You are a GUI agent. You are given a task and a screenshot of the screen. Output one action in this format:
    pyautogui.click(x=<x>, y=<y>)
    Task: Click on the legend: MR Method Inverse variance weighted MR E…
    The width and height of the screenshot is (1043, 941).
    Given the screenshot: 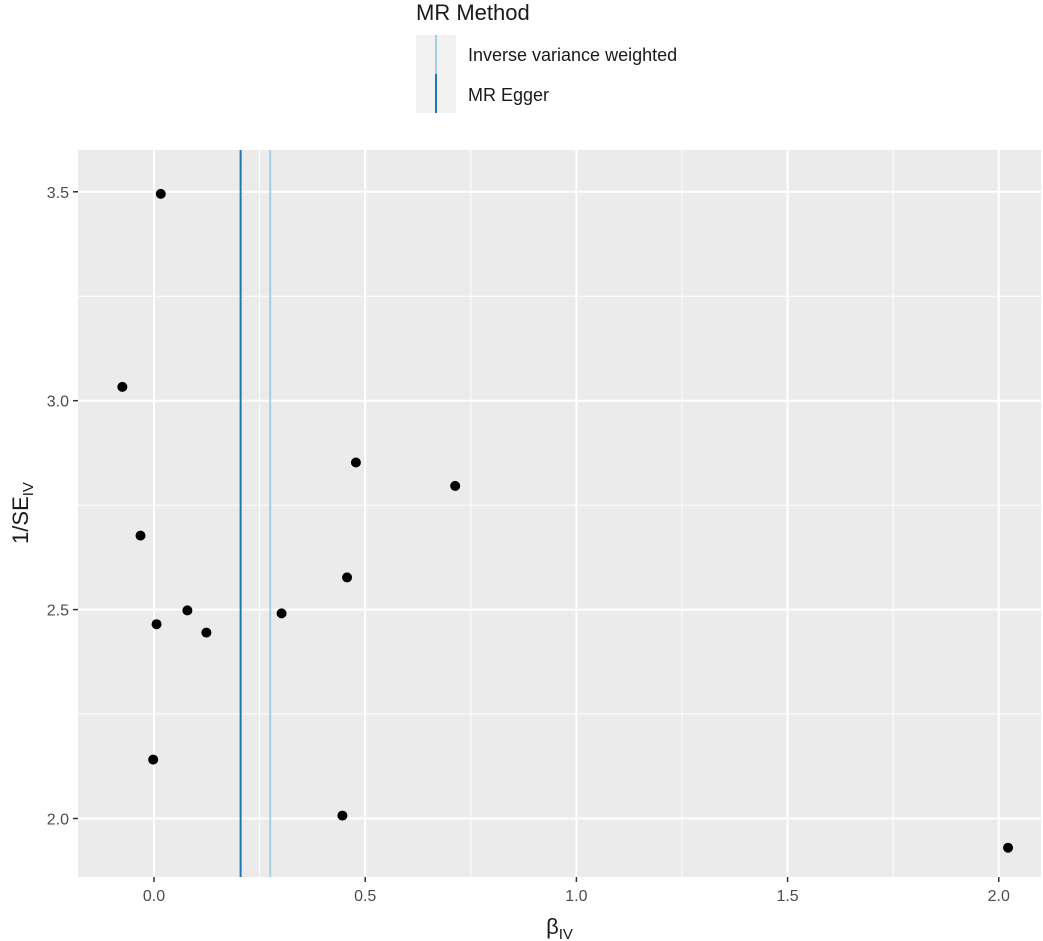 What is the action you would take?
    pyautogui.click(x=546, y=56)
    